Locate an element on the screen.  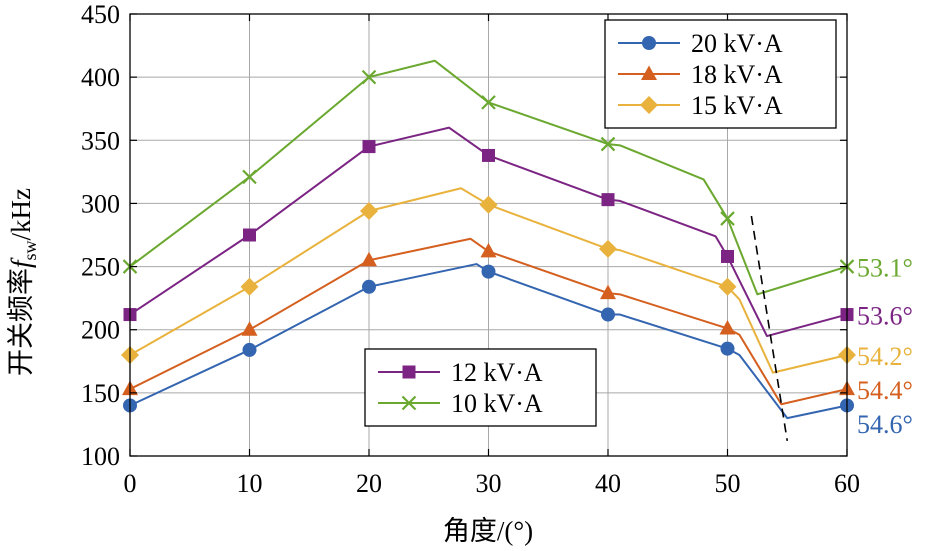
legend-entry-20-kva: 20 kV·A is located at coordinates (700, 43).